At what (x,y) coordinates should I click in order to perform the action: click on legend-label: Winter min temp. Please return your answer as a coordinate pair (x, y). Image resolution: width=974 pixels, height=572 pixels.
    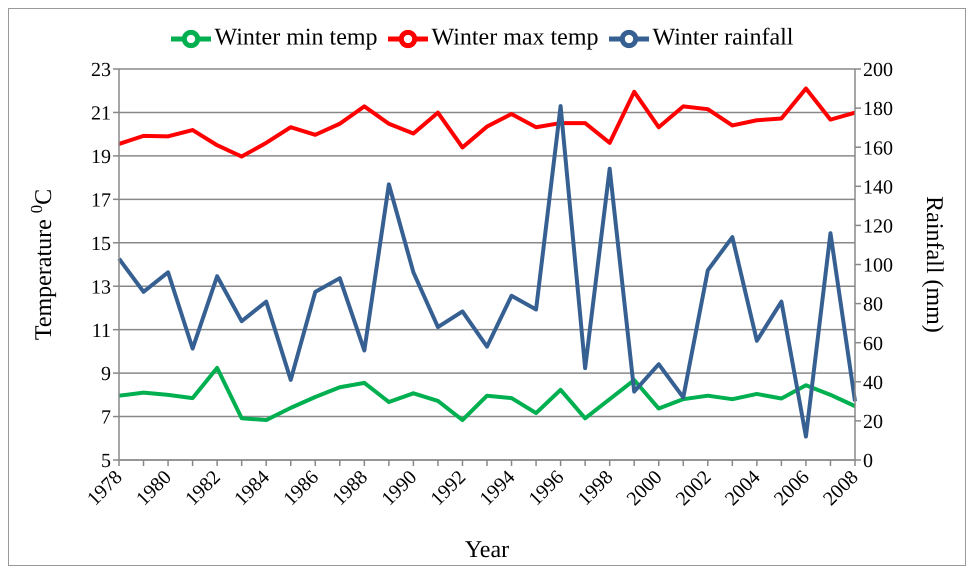
    Looking at the image, I should click on (296, 37).